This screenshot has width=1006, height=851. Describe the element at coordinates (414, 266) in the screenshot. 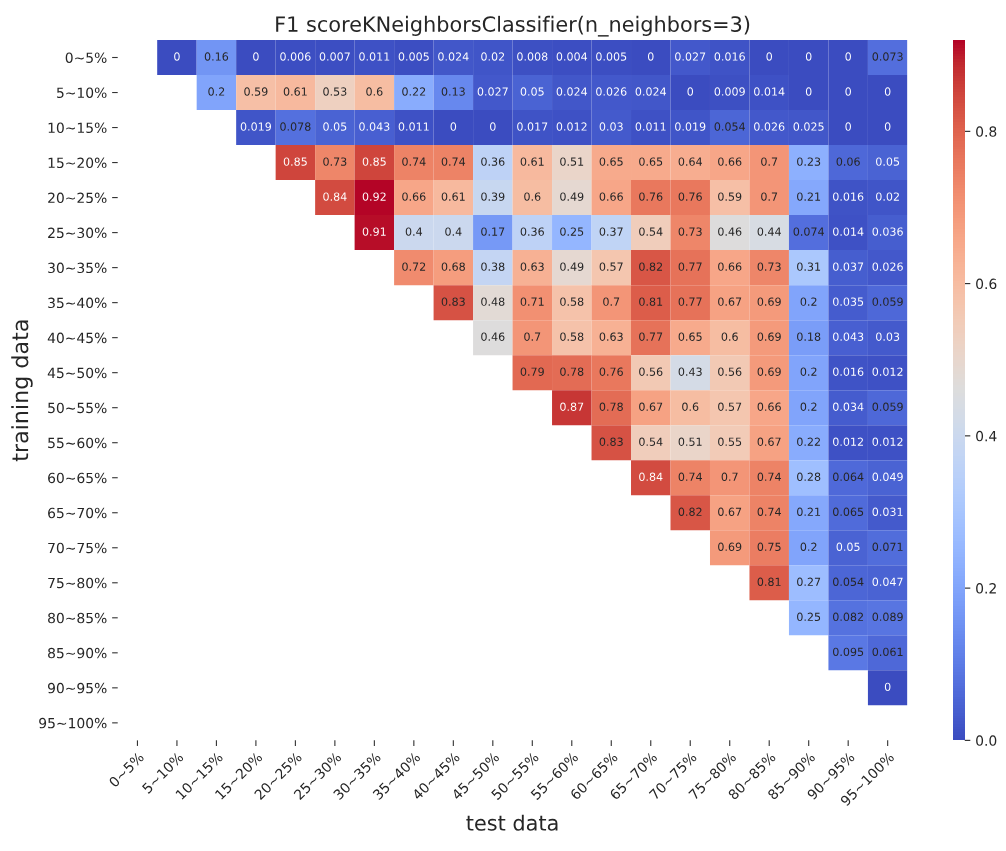

I see `data-label: 0.72` at that location.